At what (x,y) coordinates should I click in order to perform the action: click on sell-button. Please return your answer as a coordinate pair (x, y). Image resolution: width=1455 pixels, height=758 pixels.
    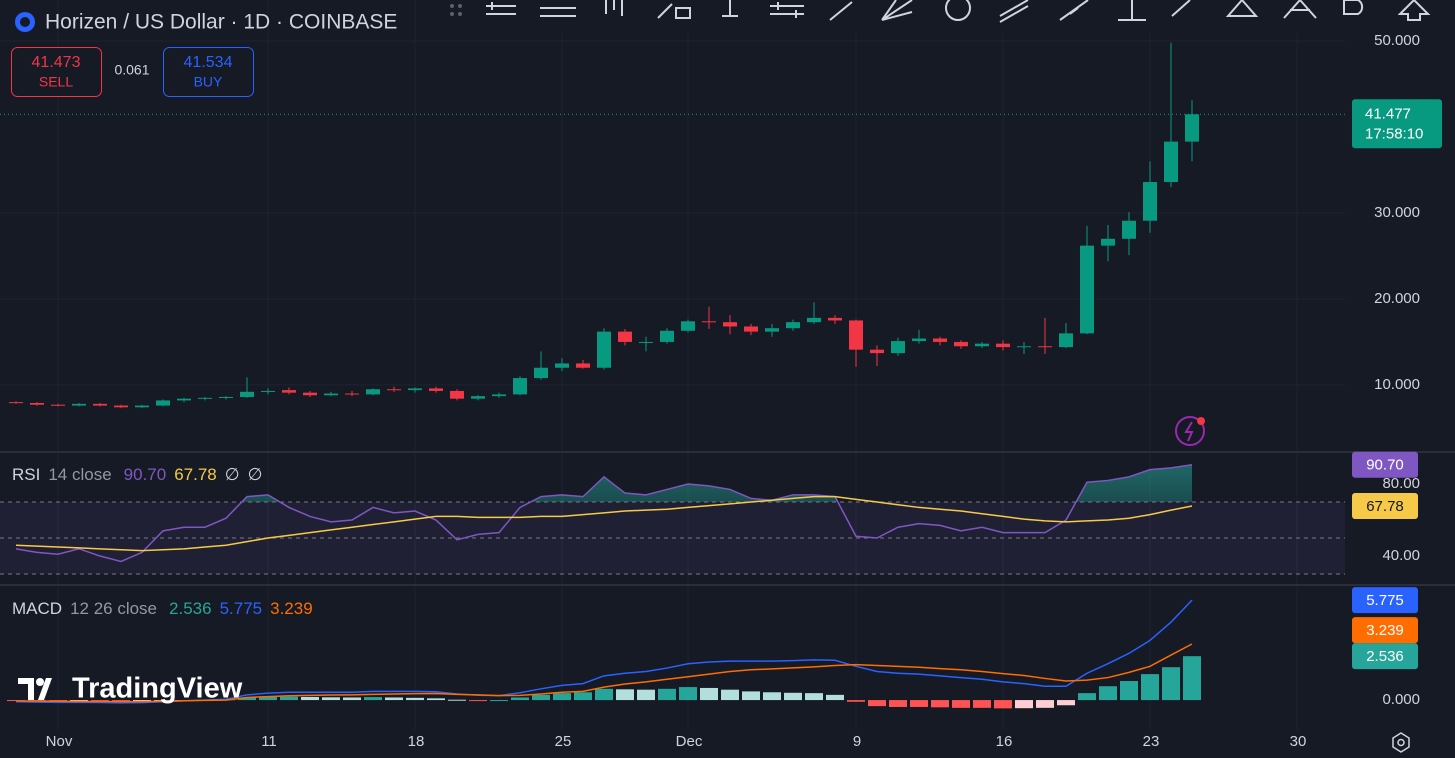
    Looking at the image, I should click on (56, 72).